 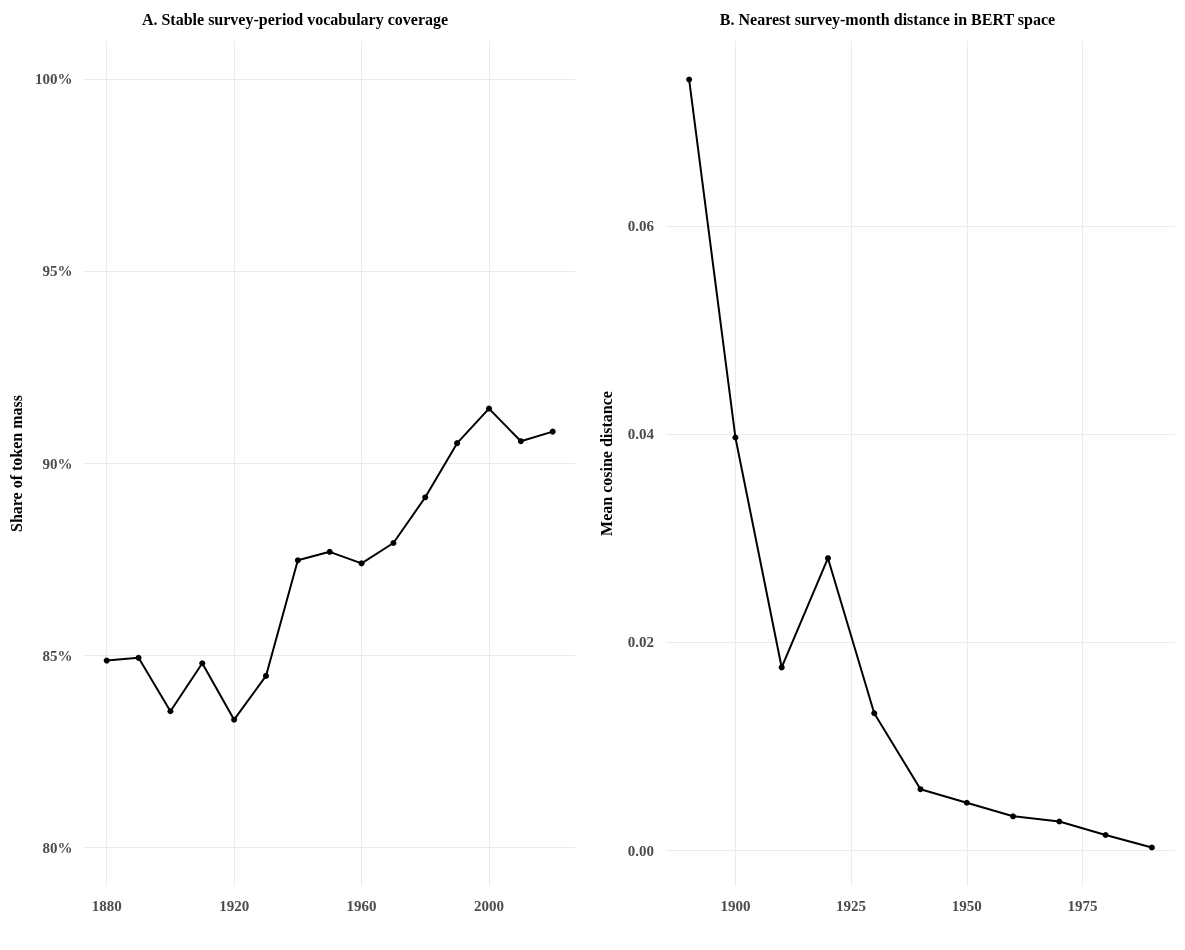 I want to click on chart-title: A. Stable survey-period vocabulary coverage, so click(x=295, y=19).